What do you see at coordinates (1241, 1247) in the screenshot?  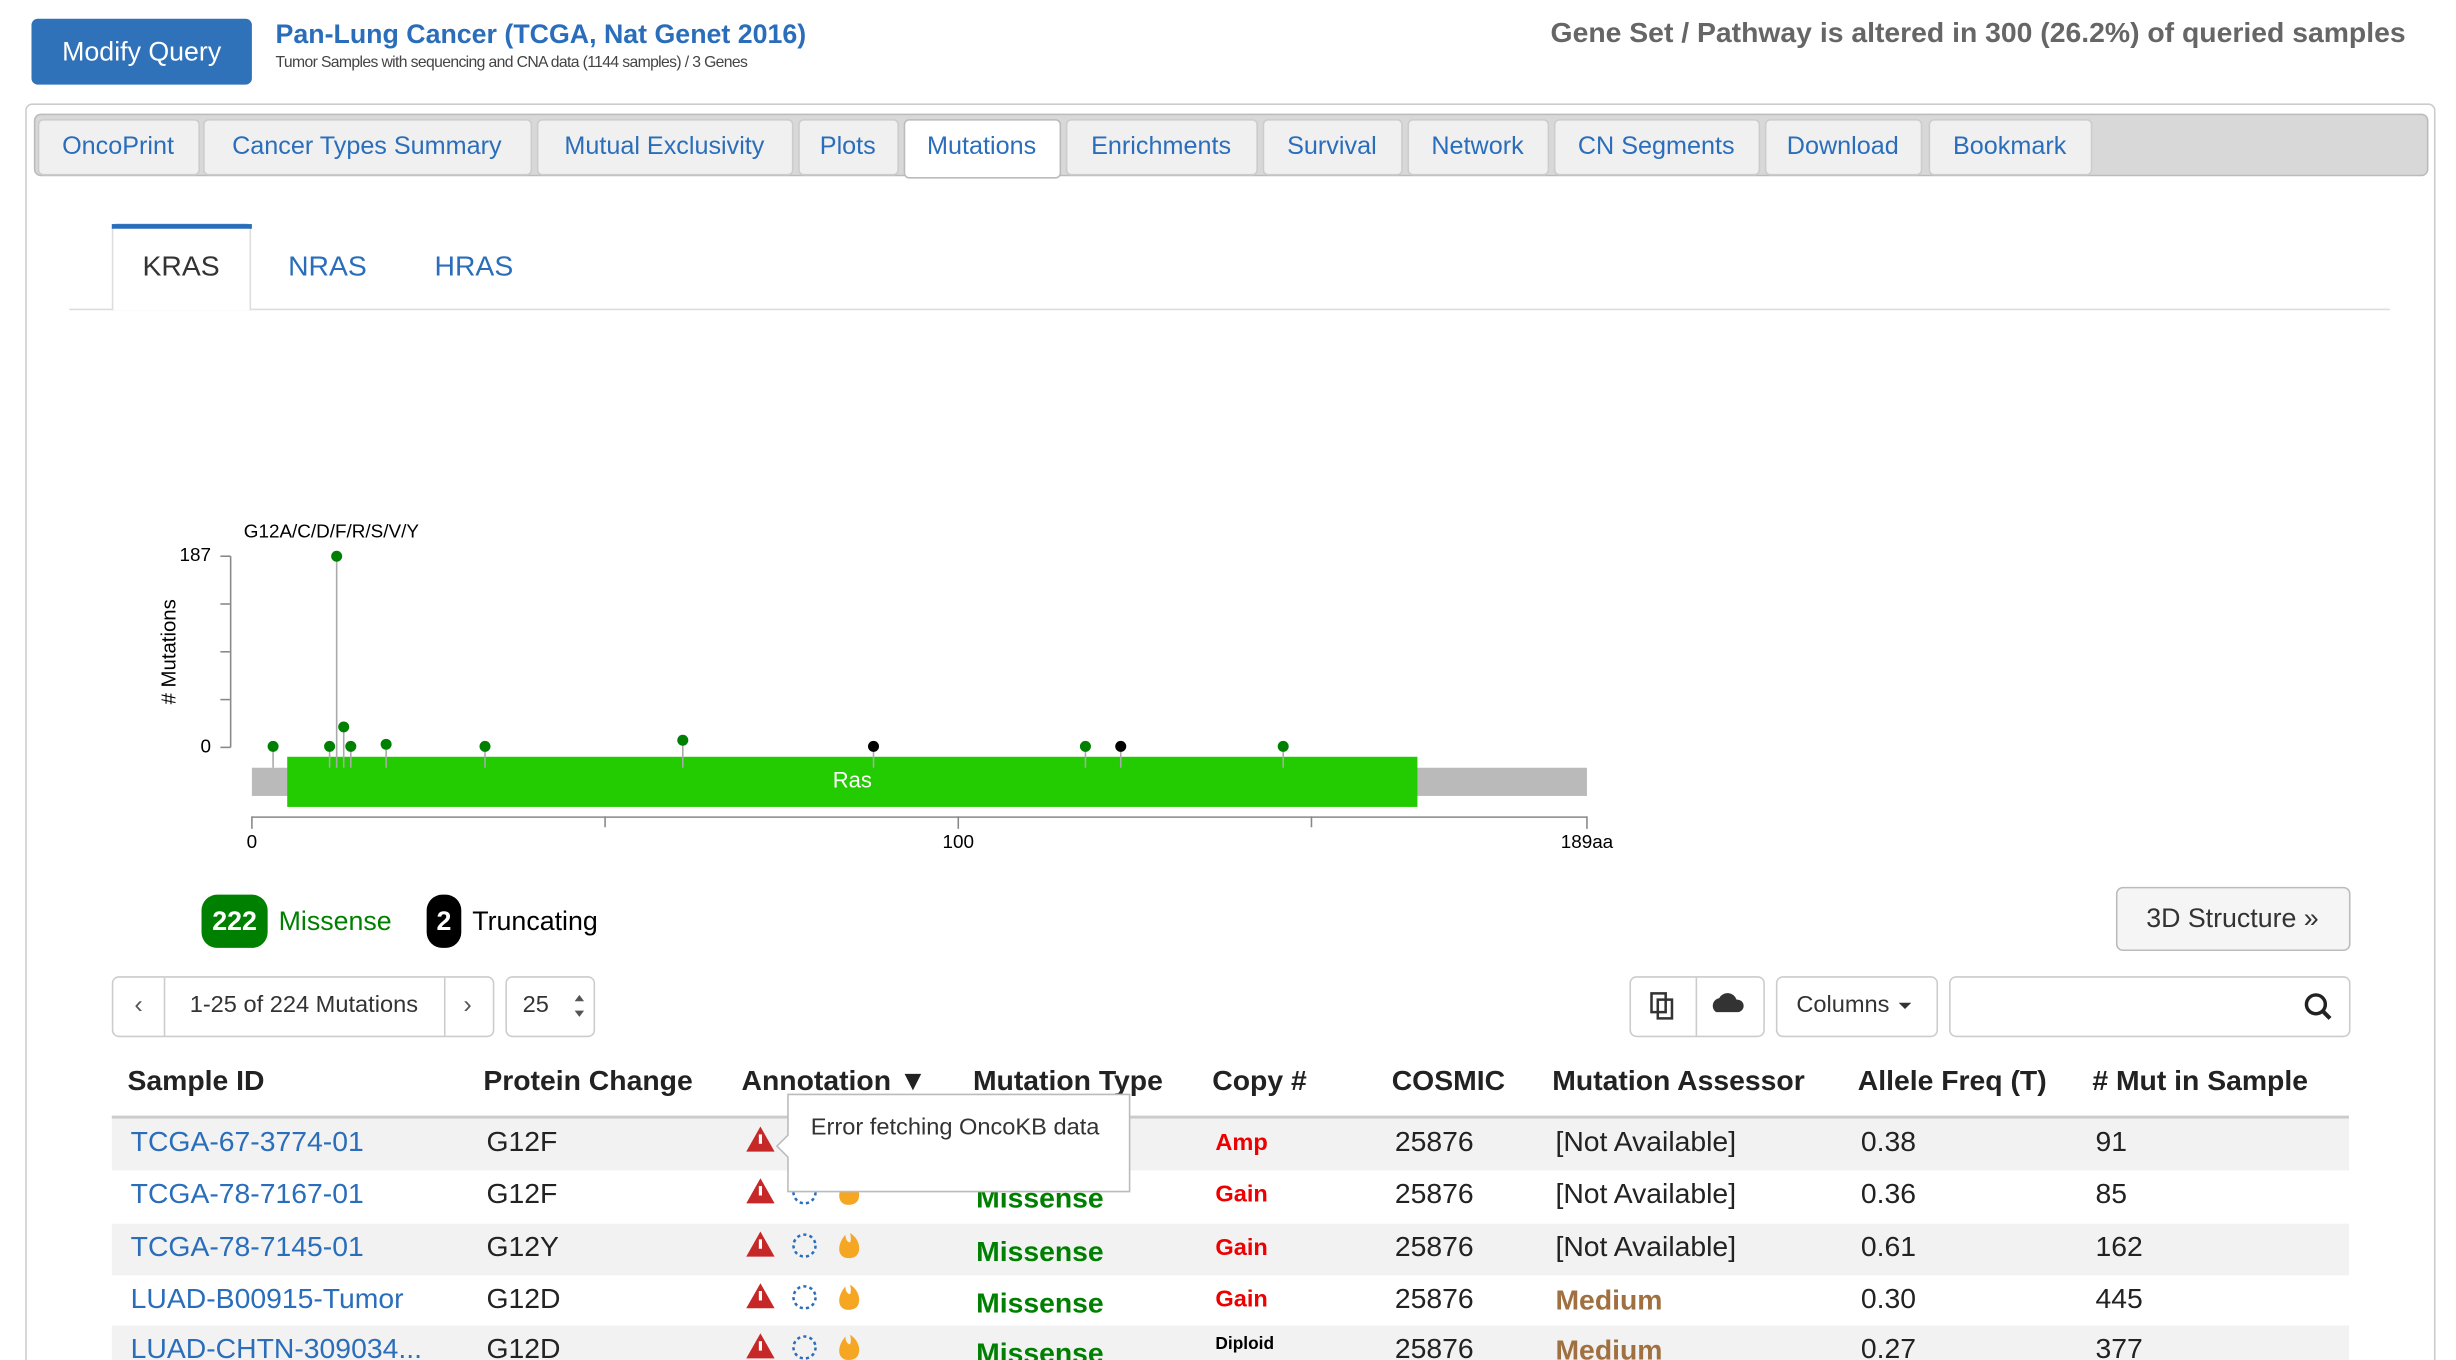 I see `cell: Gain` at bounding box center [1241, 1247].